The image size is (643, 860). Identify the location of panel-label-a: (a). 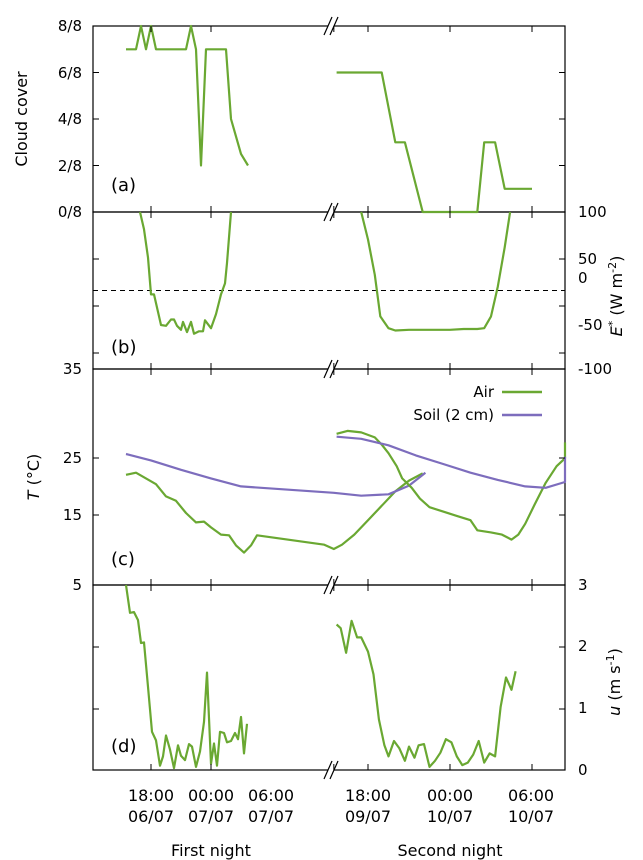
(123, 185).